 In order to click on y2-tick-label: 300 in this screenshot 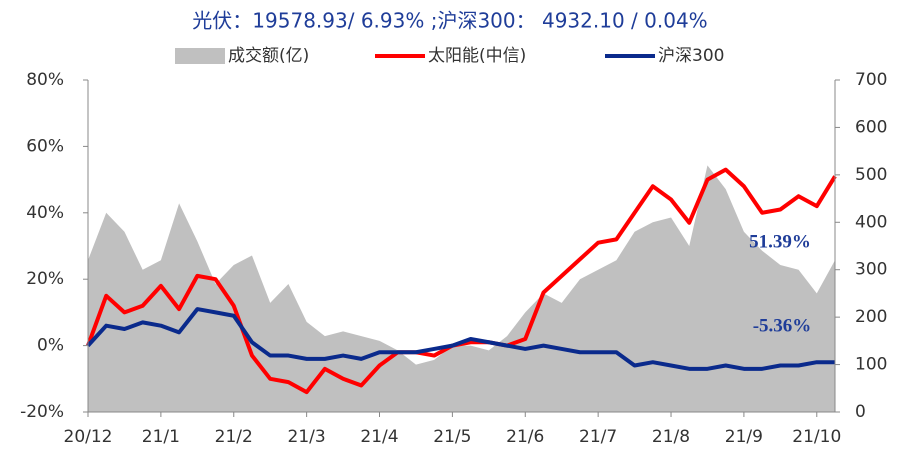, I will do `click(871, 270)`.